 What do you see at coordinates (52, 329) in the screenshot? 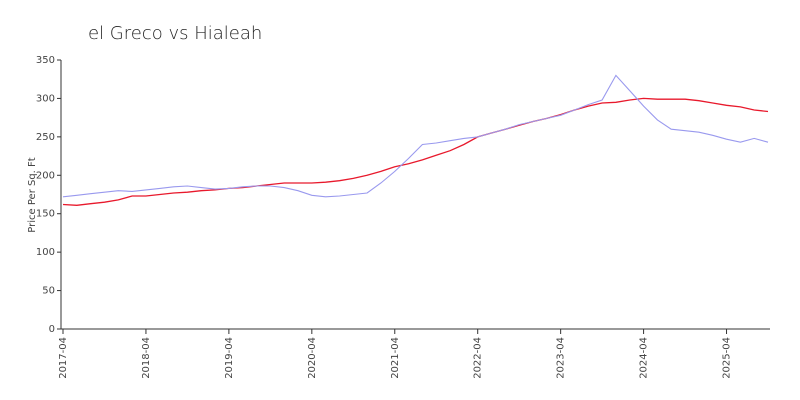
I see `y-tick-label: 0` at bounding box center [52, 329].